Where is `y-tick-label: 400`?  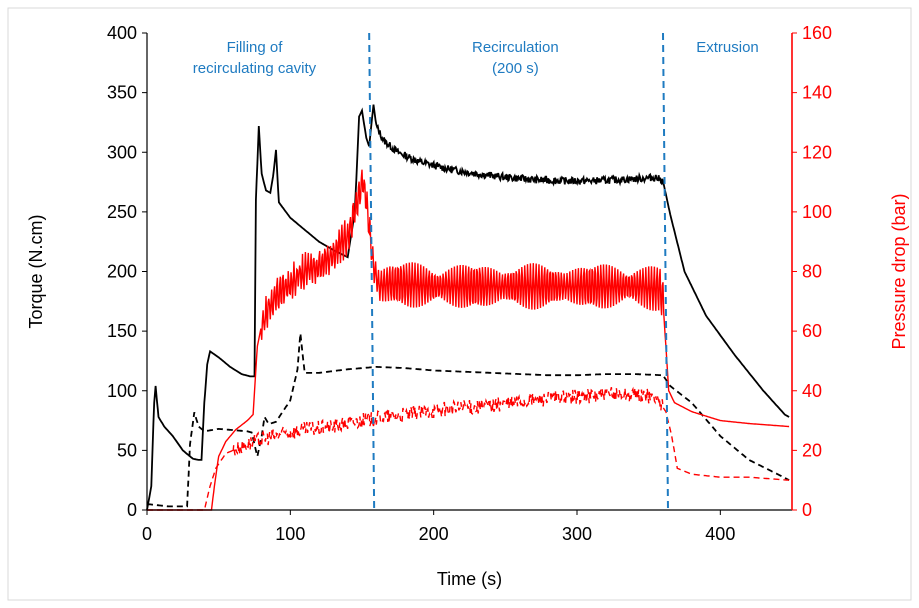
y-tick-label: 400 is located at coordinates (122, 33).